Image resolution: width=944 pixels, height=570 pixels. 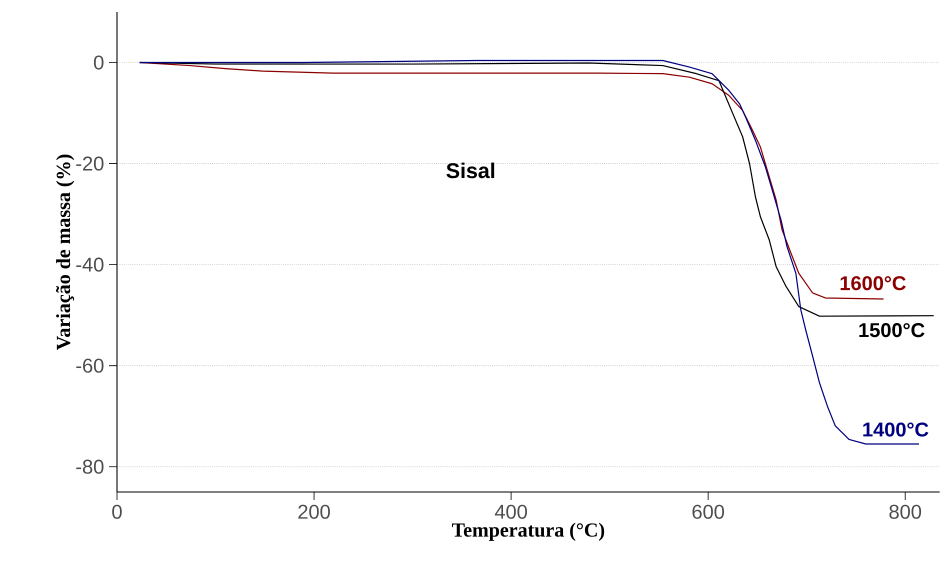 What do you see at coordinates (90, 365) in the screenshot?
I see `y-tick-label: -60` at bounding box center [90, 365].